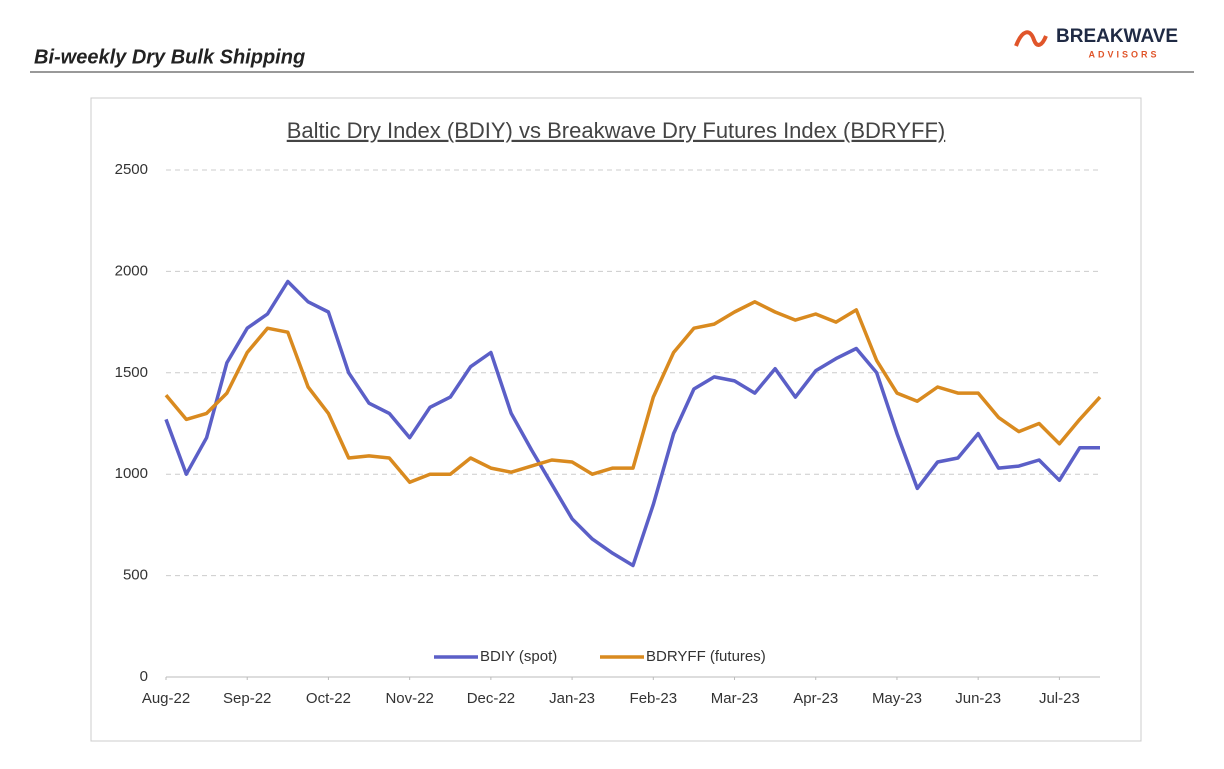 Image resolution: width=1224 pixels, height=769 pixels. Describe the element at coordinates (131, 270) in the screenshot. I see `y-tick-label: 2000` at that location.